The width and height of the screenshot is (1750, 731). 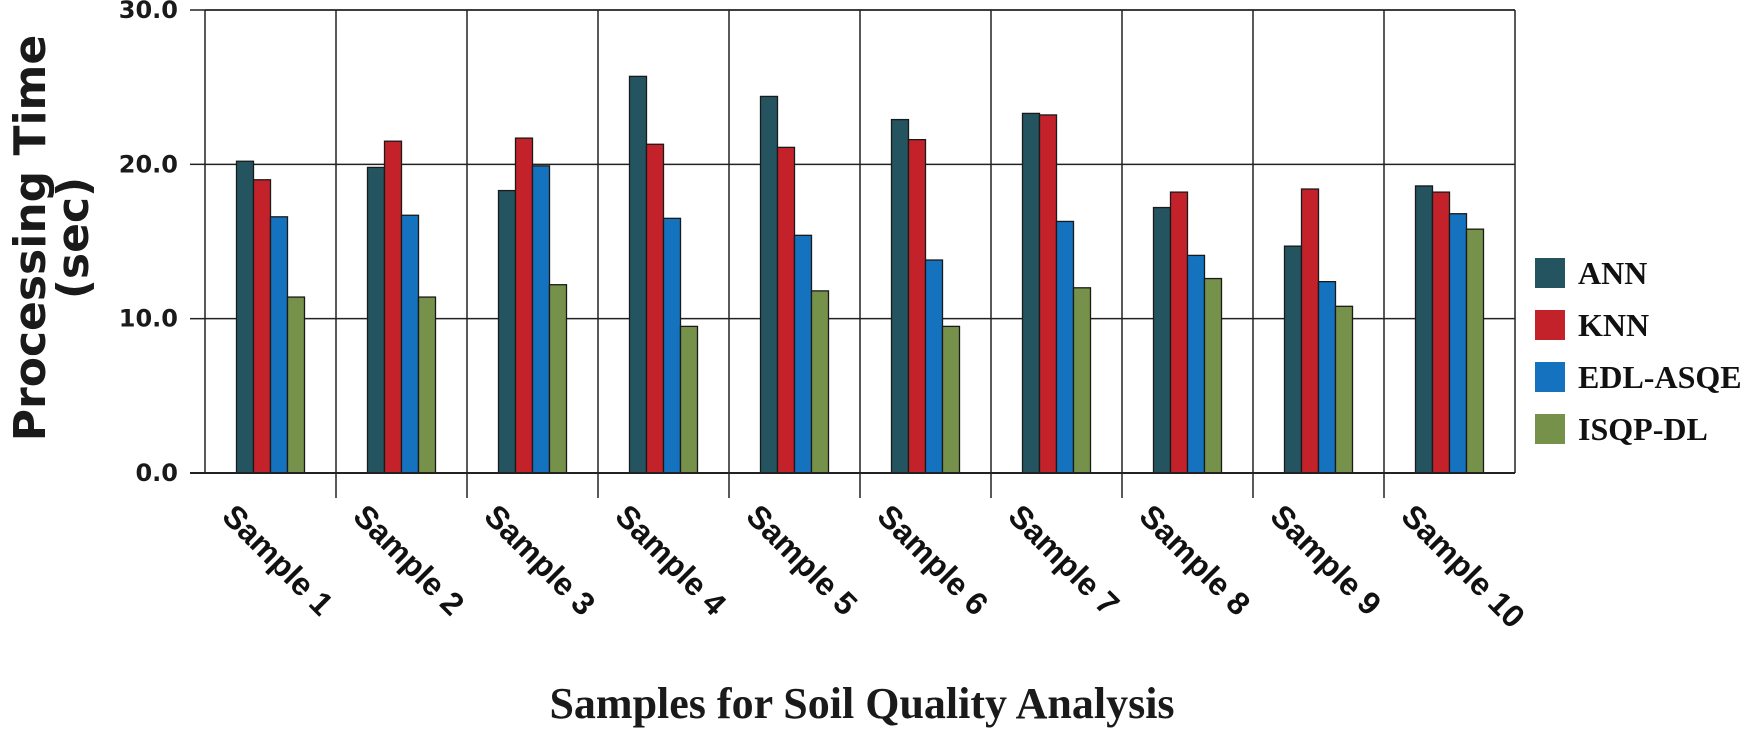 What do you see at coordinates (73, 238) in the screenshot?
I see `y-axis-label-line-2: (sec)` at bounding box center [73, 238].